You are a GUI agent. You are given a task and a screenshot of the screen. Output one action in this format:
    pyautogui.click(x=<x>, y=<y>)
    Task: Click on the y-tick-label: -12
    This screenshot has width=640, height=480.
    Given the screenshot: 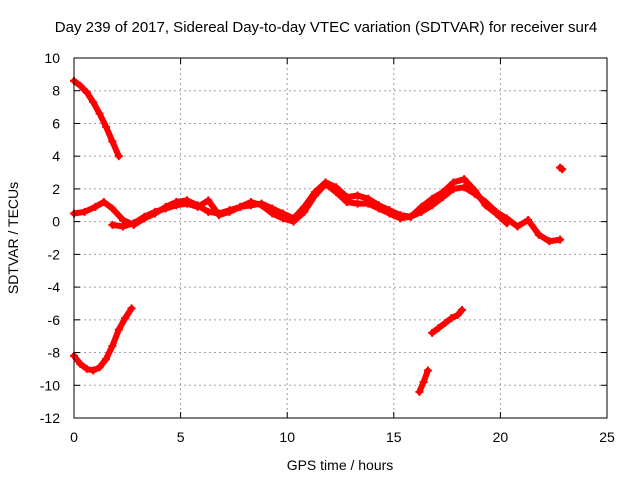 What is the action you would take?
    pyautogui.click(x=50, y=418)
    